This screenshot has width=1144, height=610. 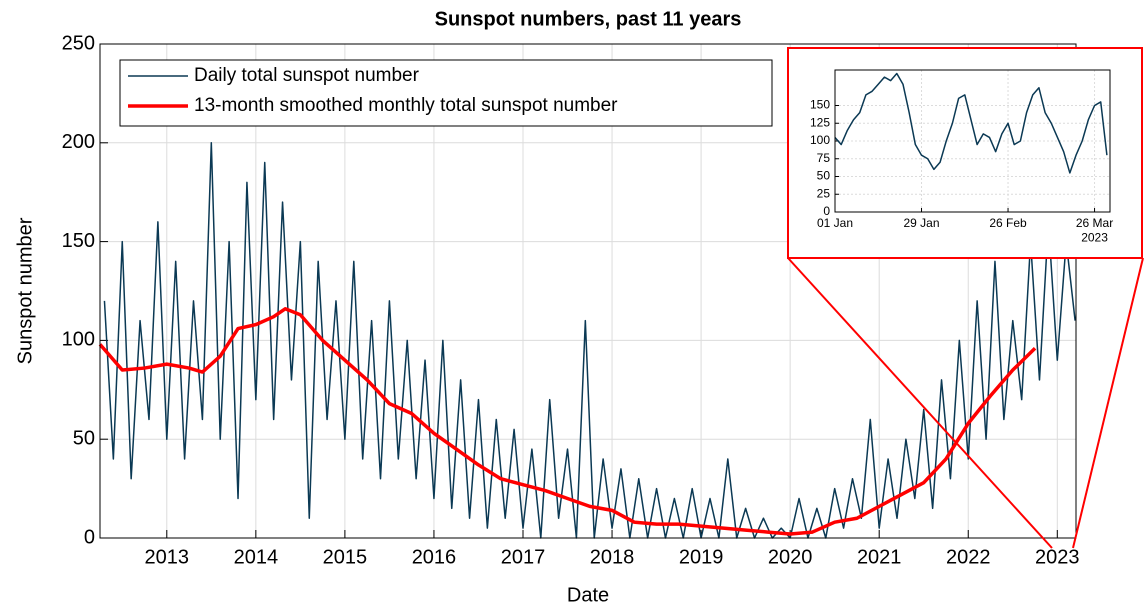 I want to click on x-tick-label: 2020, so click(x=790, y=557).